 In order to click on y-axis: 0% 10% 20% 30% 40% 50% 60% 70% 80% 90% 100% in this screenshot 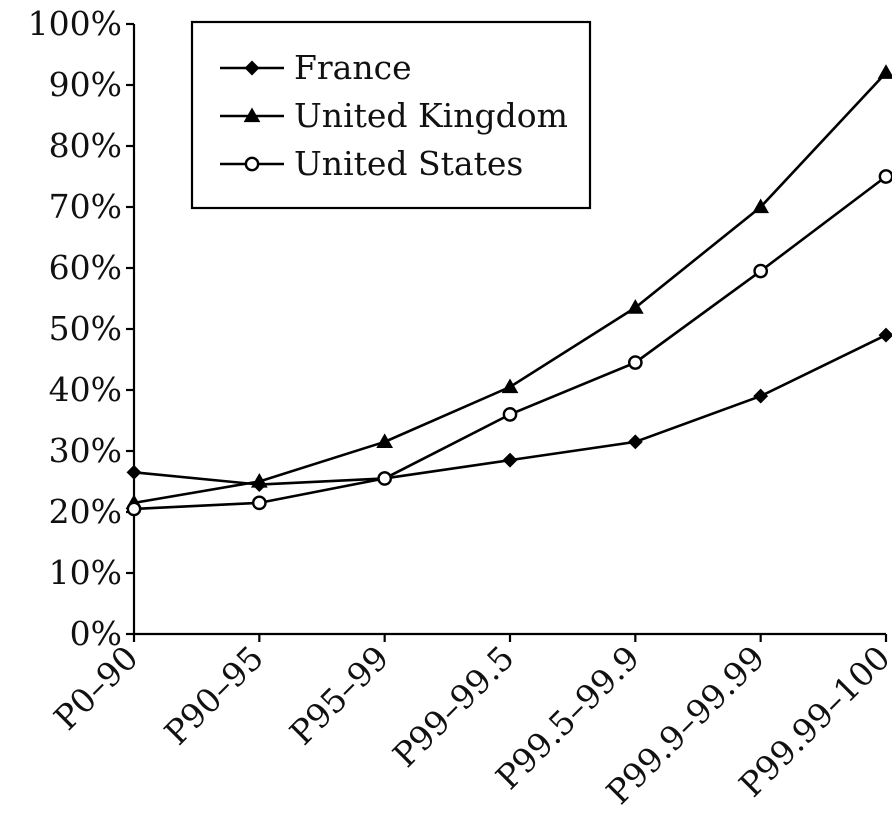, I will do `click(82, 328)`.